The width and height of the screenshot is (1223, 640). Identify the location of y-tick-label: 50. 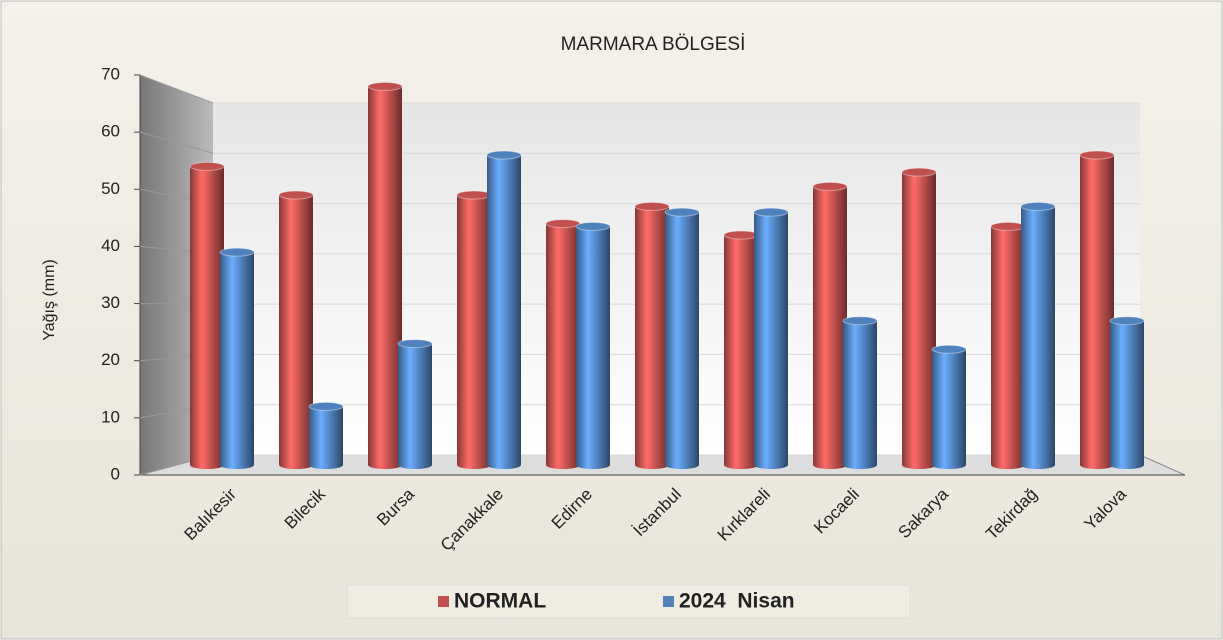
(110, 188).